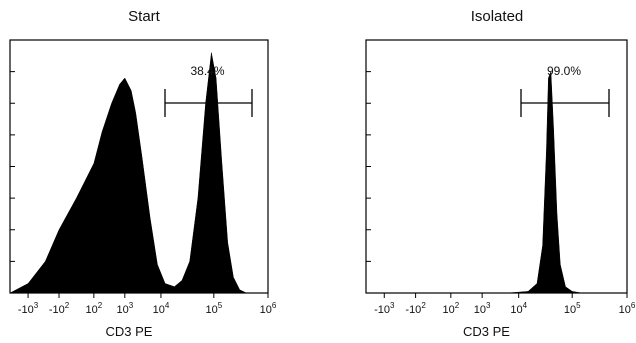  Describe the element at coordinates (144, 16) in the screenshot. I see `chart-title: Start` at that location.